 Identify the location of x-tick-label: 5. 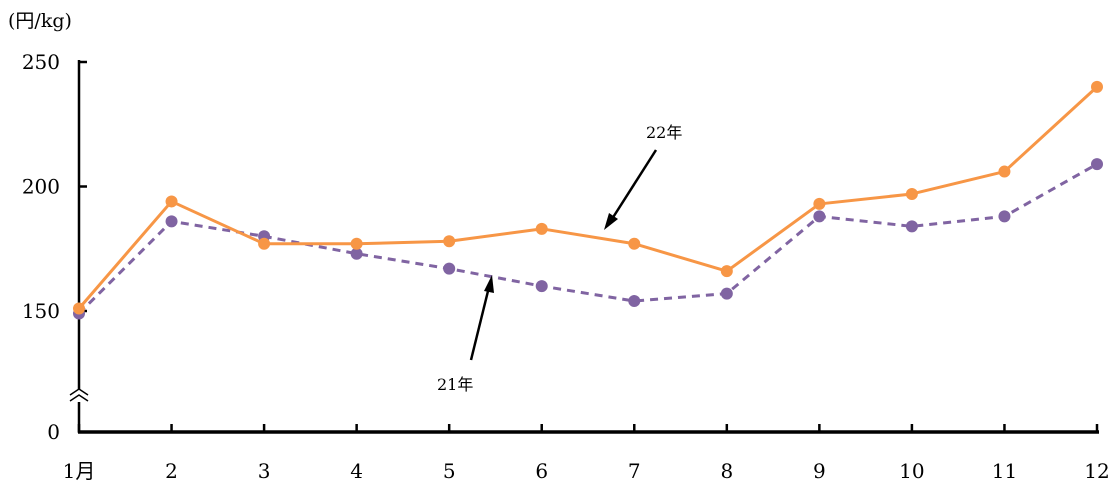
(449, 471).